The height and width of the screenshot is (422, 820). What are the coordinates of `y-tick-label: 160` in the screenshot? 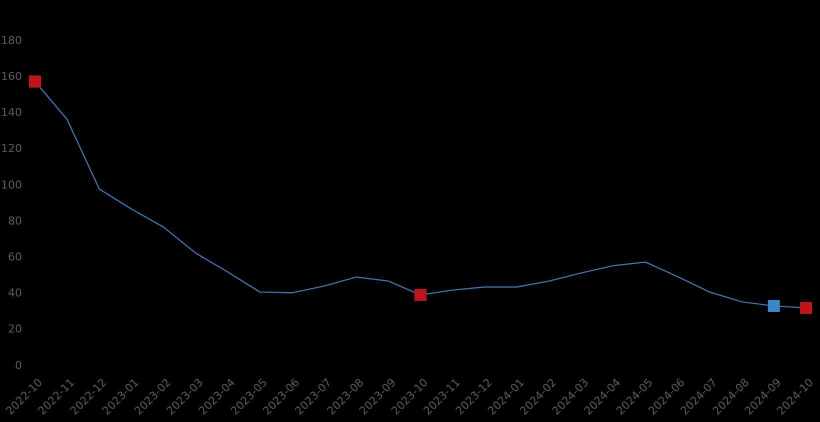 It's located at (11, 76).